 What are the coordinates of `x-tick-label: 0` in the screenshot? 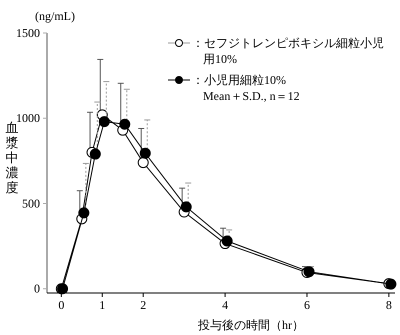 It's located at (61, 305).